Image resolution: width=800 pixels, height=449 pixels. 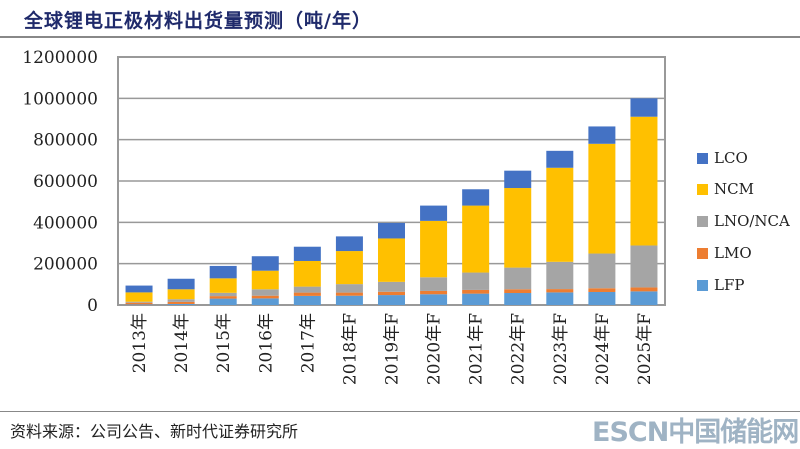 I want to click on y-tick-label: 800000, so click(x=65, y=141).